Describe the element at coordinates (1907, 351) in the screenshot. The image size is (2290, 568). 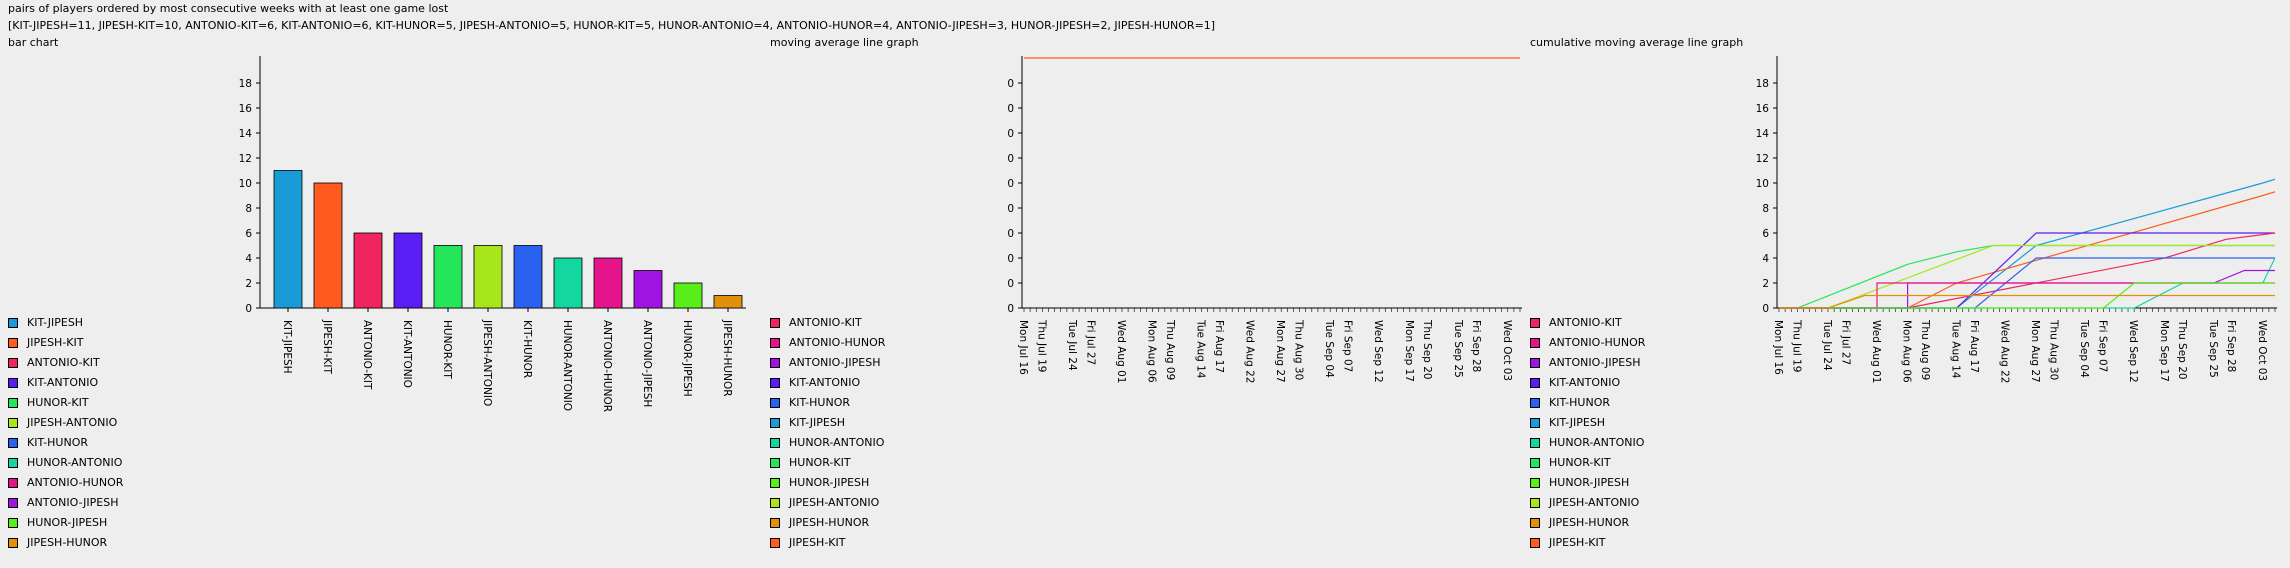
I see `x-tick-label: Mon Aug 06` at that location.